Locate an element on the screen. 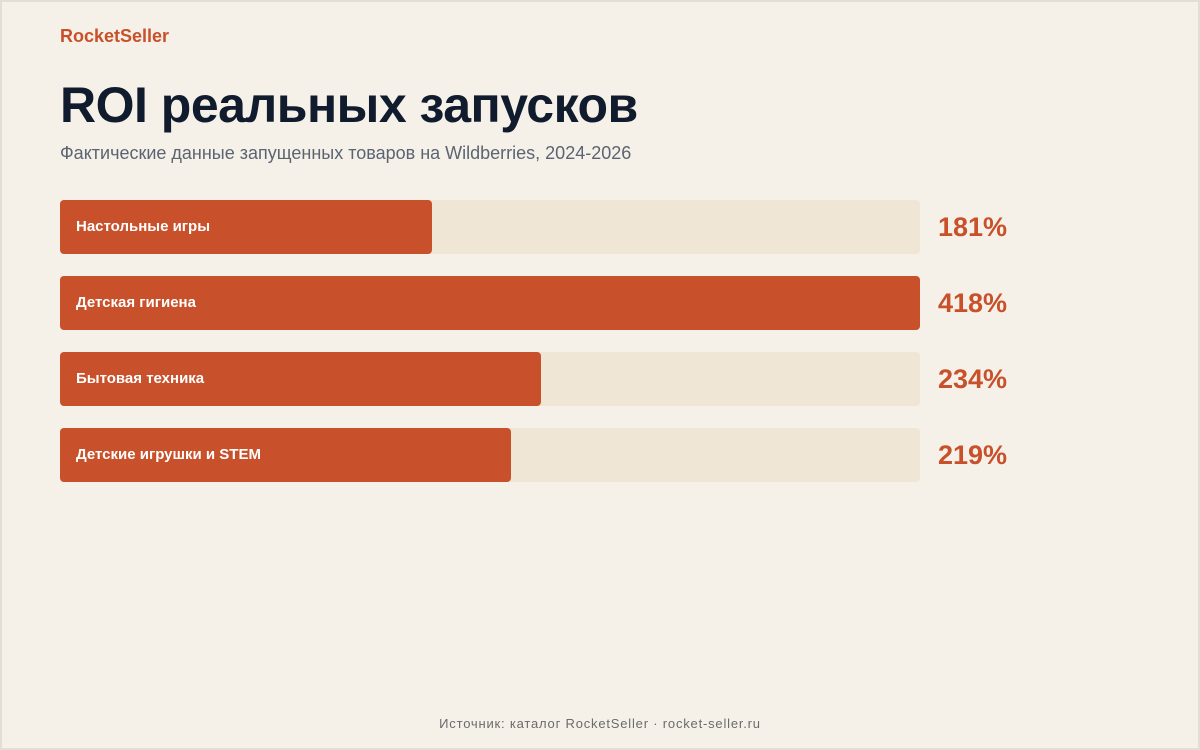 This screenshot has height=750, width=1200. bar: Настольные игры is located at coordinates (246, 227).